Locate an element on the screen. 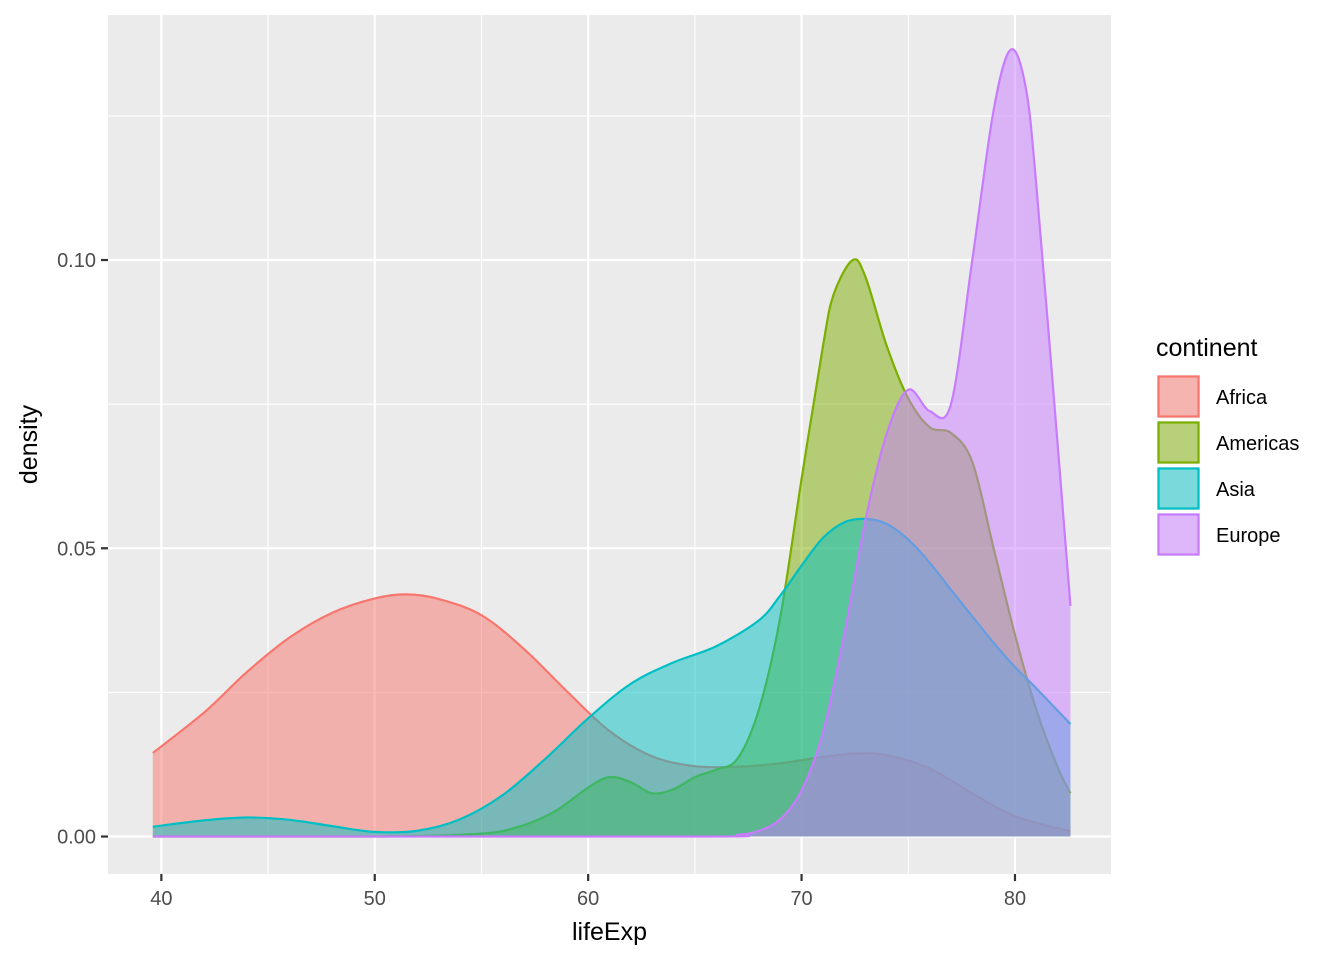 Image resolution: width=1344 pixels, height=965 pixels. legend-swatch-europe is located at coordinates (1178, 534).